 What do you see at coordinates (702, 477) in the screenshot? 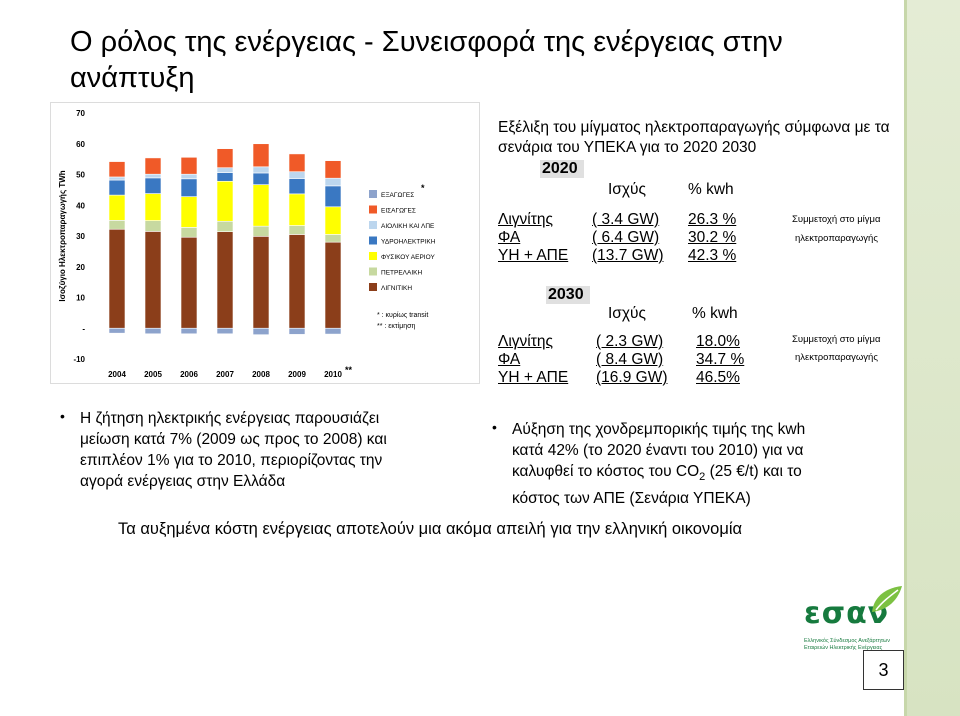
I see `co2-subscript: 2` at bounding box center [702, 477].